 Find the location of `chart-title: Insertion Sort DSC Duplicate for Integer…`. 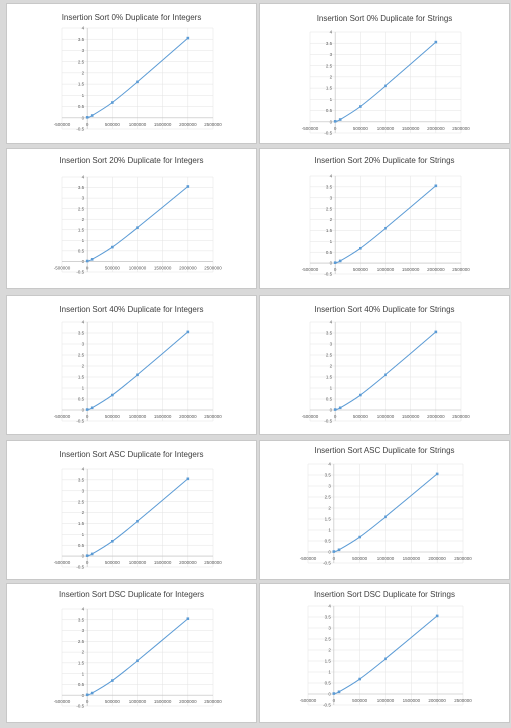

chart-title: Insertion Sort DSC Duplicate for Integer… is located at coordinates (131, 594).